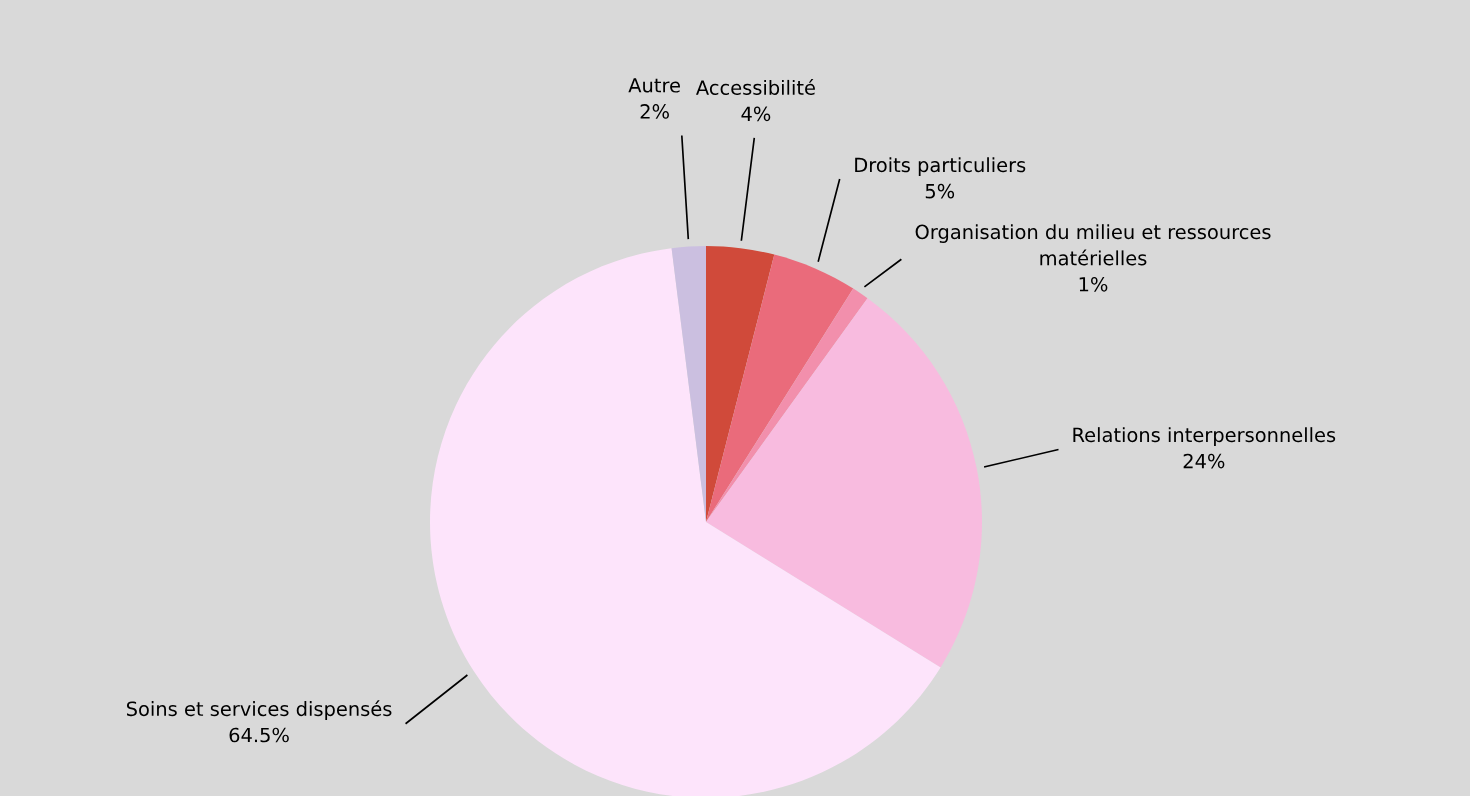  I want to click on slice-label: Relations interpersonnelles, so click(1204, 436).